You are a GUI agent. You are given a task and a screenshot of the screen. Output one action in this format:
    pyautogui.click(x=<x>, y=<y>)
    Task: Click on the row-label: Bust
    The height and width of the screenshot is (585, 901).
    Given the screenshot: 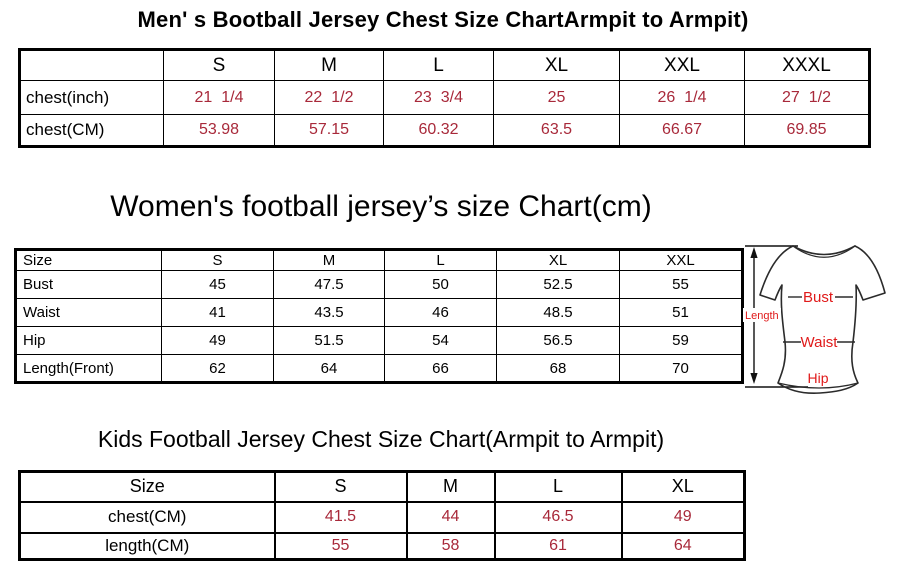 What is the action you would take?
    pyautogui.click(x=88, y=284)
    